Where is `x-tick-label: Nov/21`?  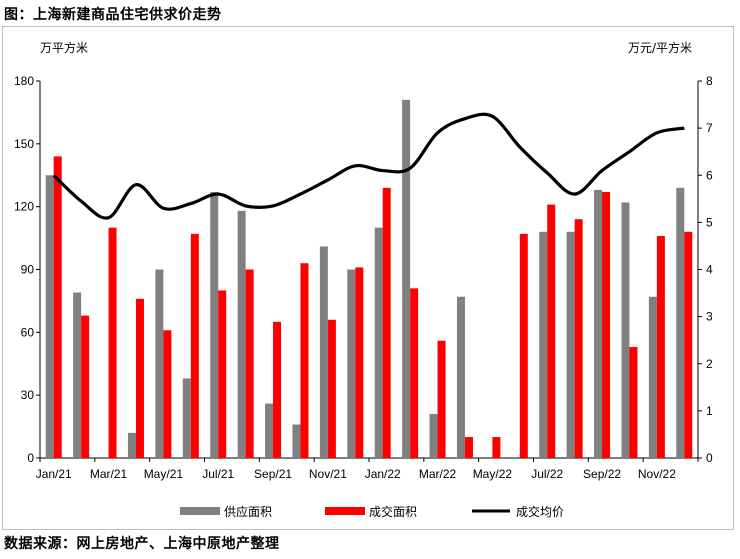
x-tick-label: Nov/21 is located at coordinates (328, 474).